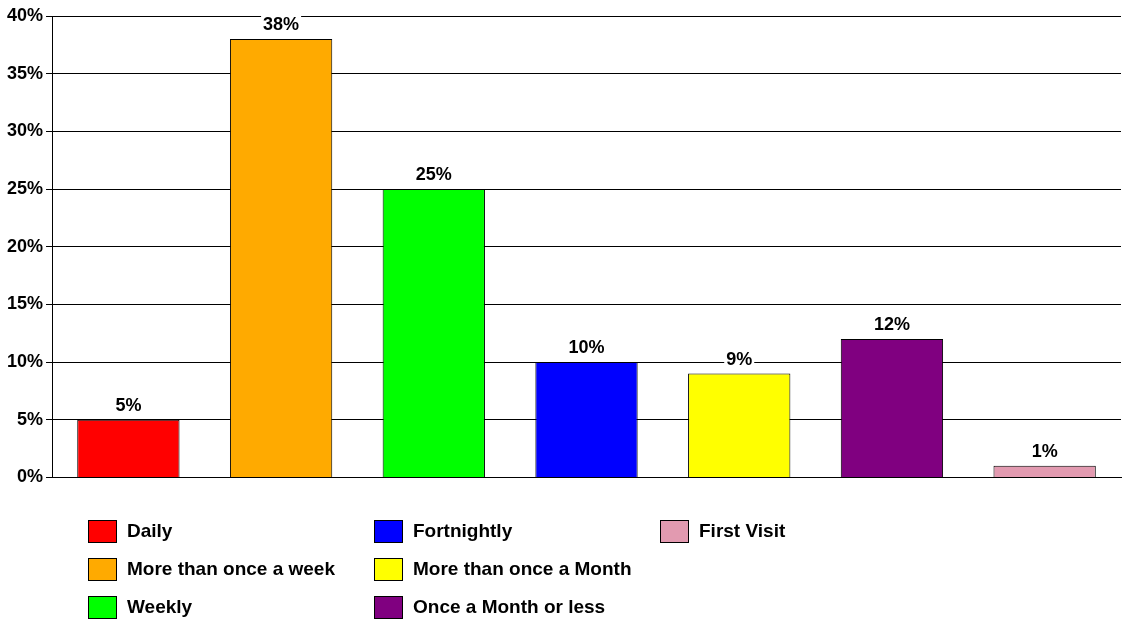 This screenshot has height=621, width=1123. What do you see at coordinates (509, 607) in the screenshot?
I see `legend-label: Once a Month or less` at bounding box center [509, 607].